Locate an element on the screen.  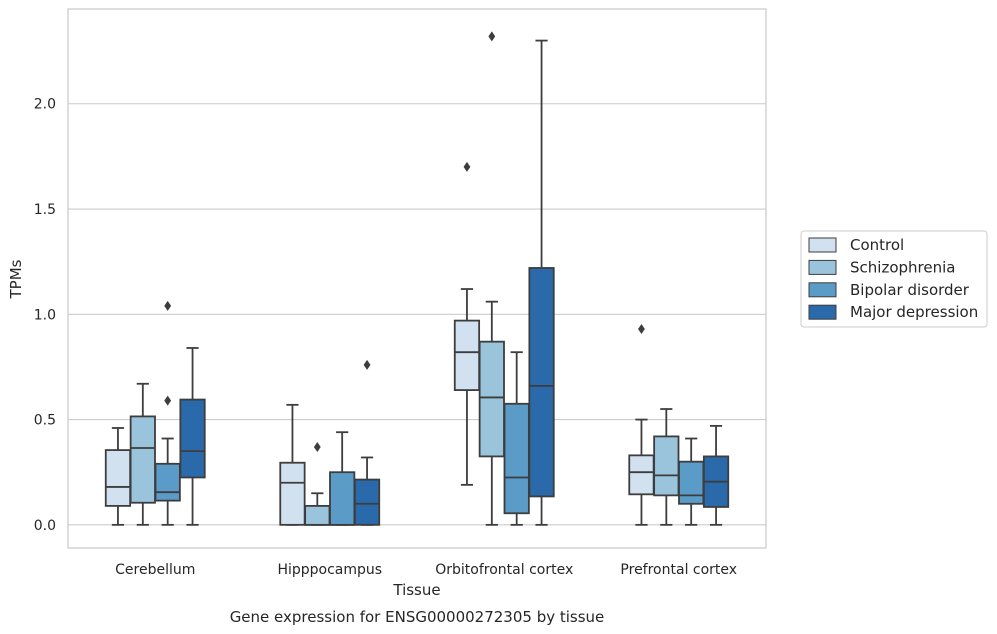
y-tick-label: 0.5 is located at coordinates (45, 421).